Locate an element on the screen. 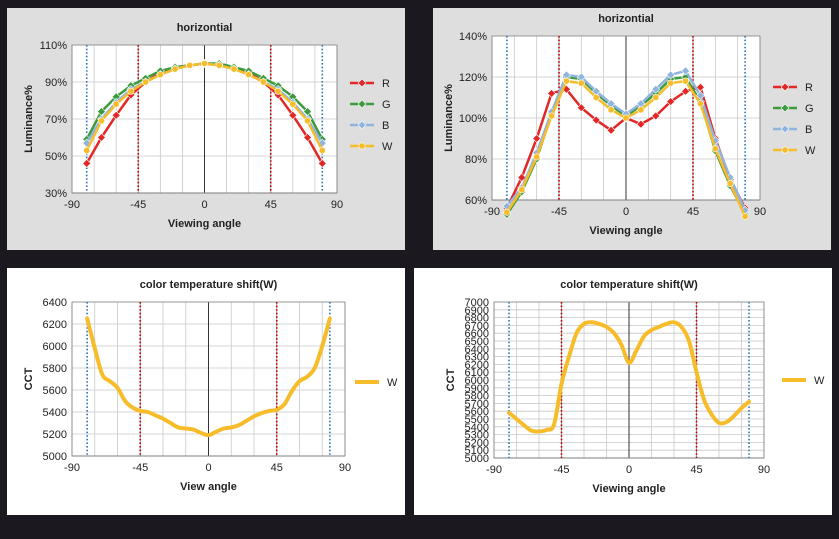 The width and height of the screenshot is (839, 539). legend-label: B is located at coordinates (385, 126).